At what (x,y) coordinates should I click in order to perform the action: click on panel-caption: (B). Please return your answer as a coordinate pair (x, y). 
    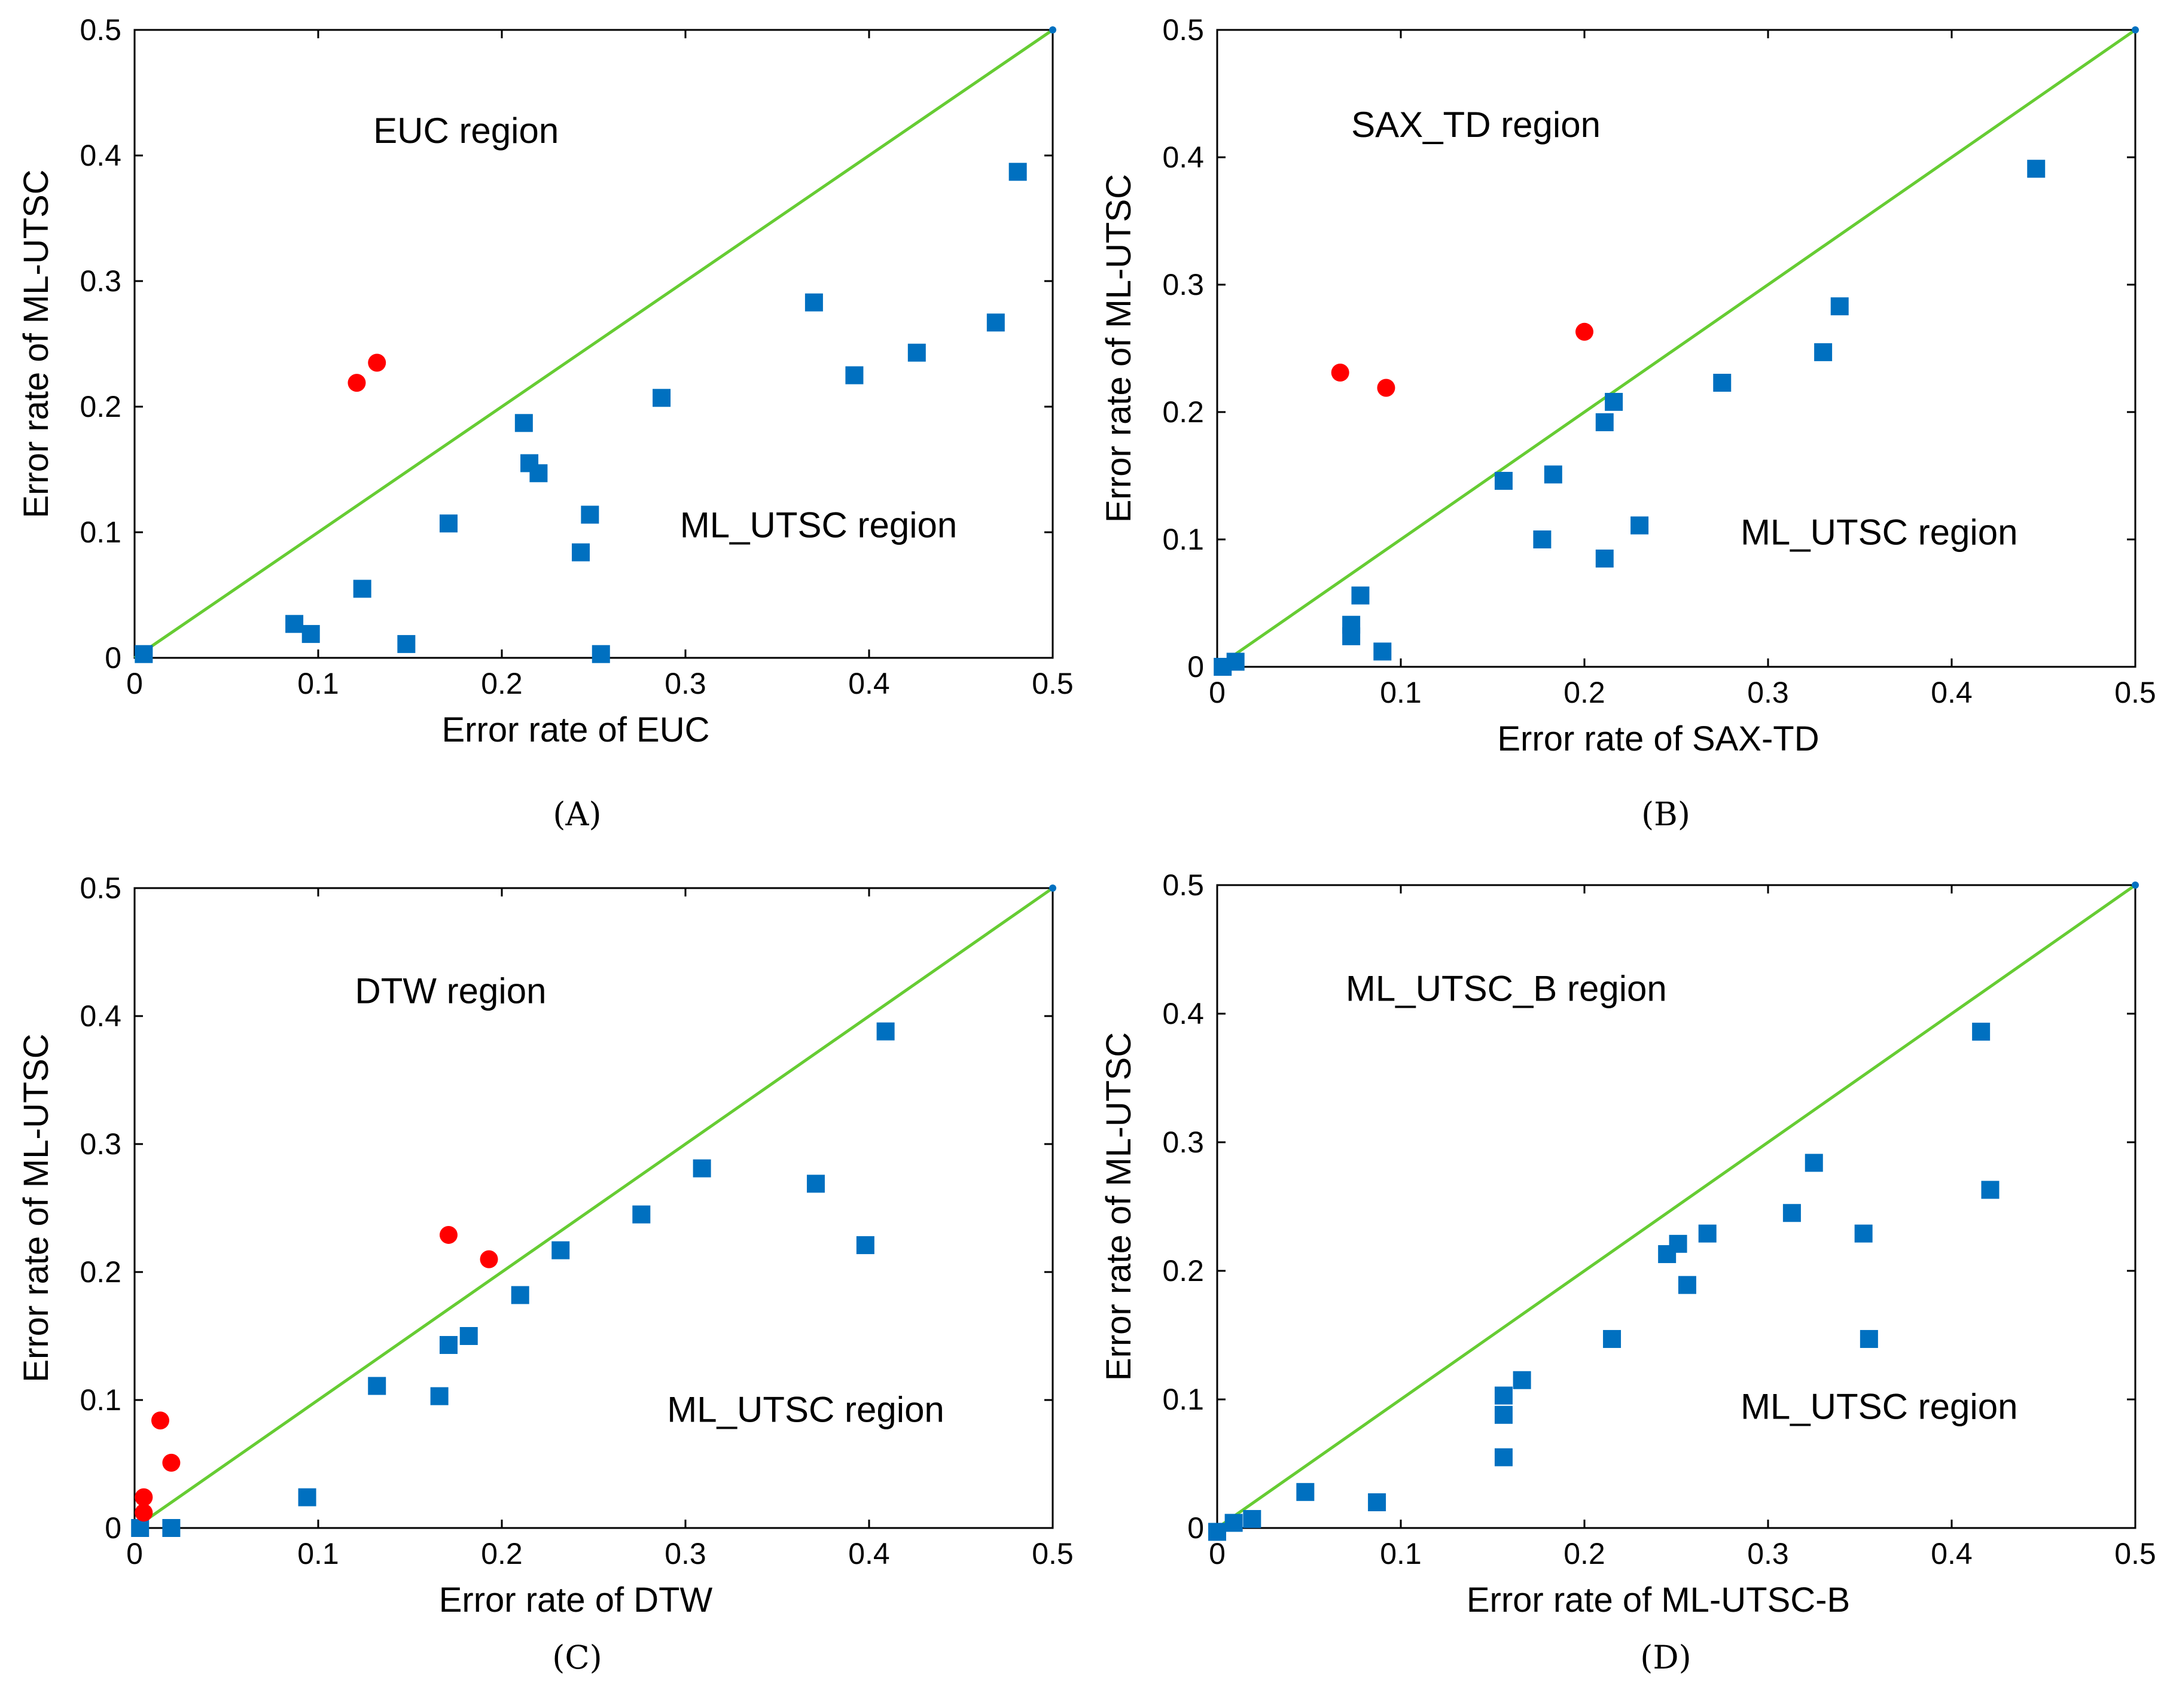
    Looking at the image, I should click on (1665, 814).